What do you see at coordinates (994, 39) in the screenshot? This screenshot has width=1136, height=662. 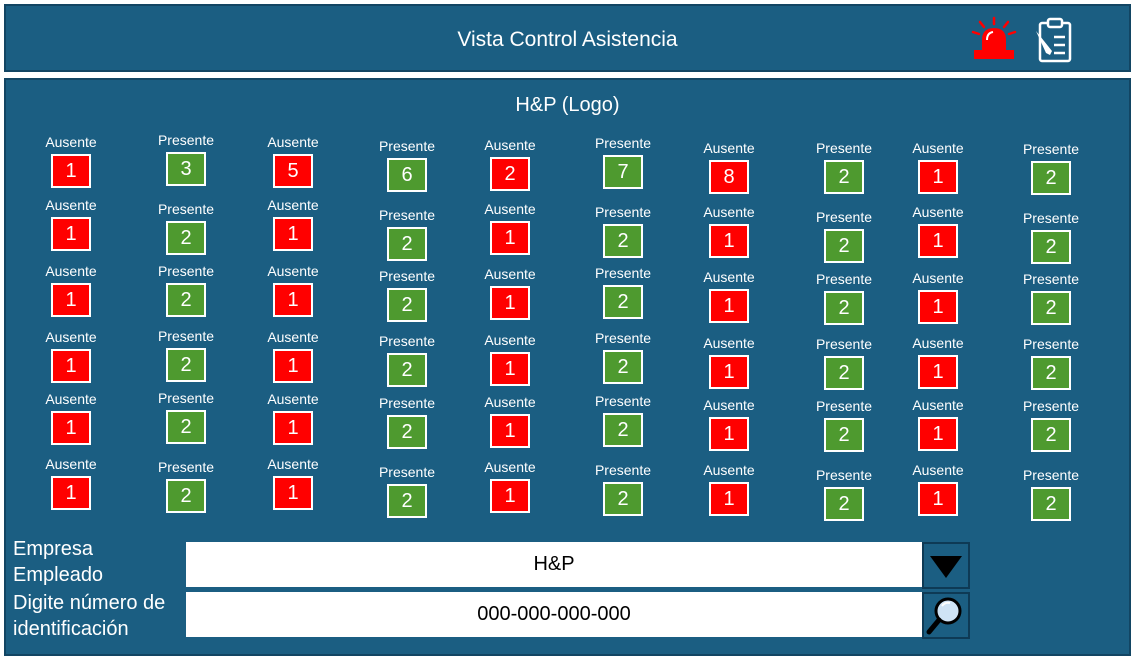 I see `alarm-siren-icon` at bounding box center [994, 39].